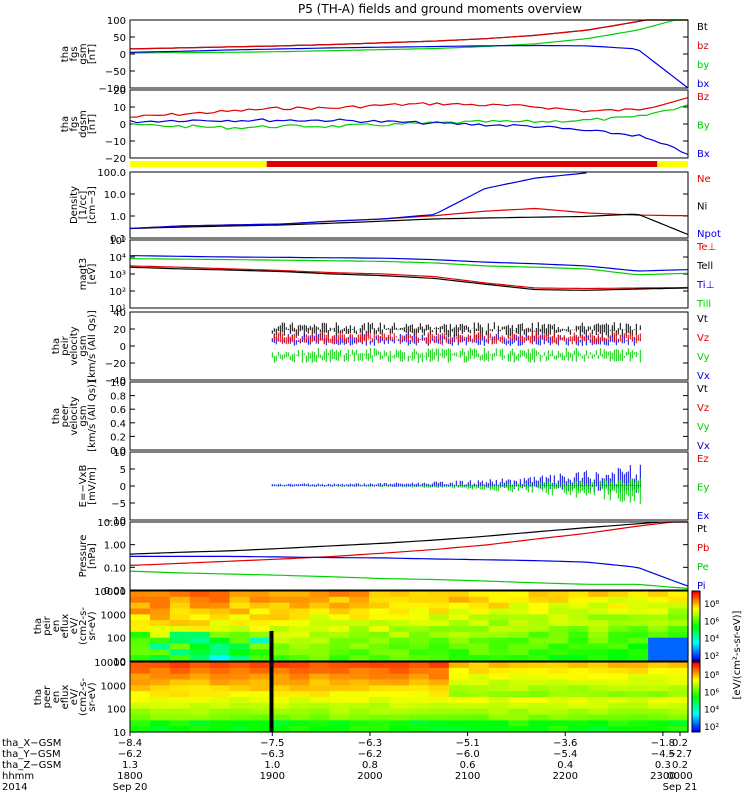  Describe the element at coordinates (83, 274) in the screenshot. I see `y-axis-label: magt3` at that location.